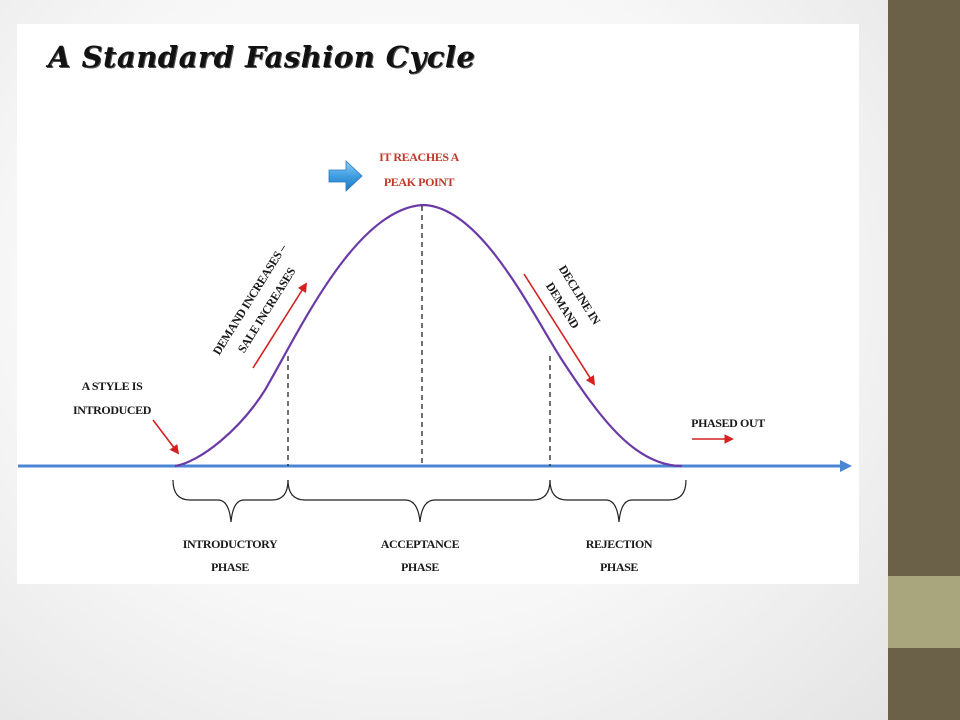  I want to click on time-axis-arrowhead, so click(846, 466).